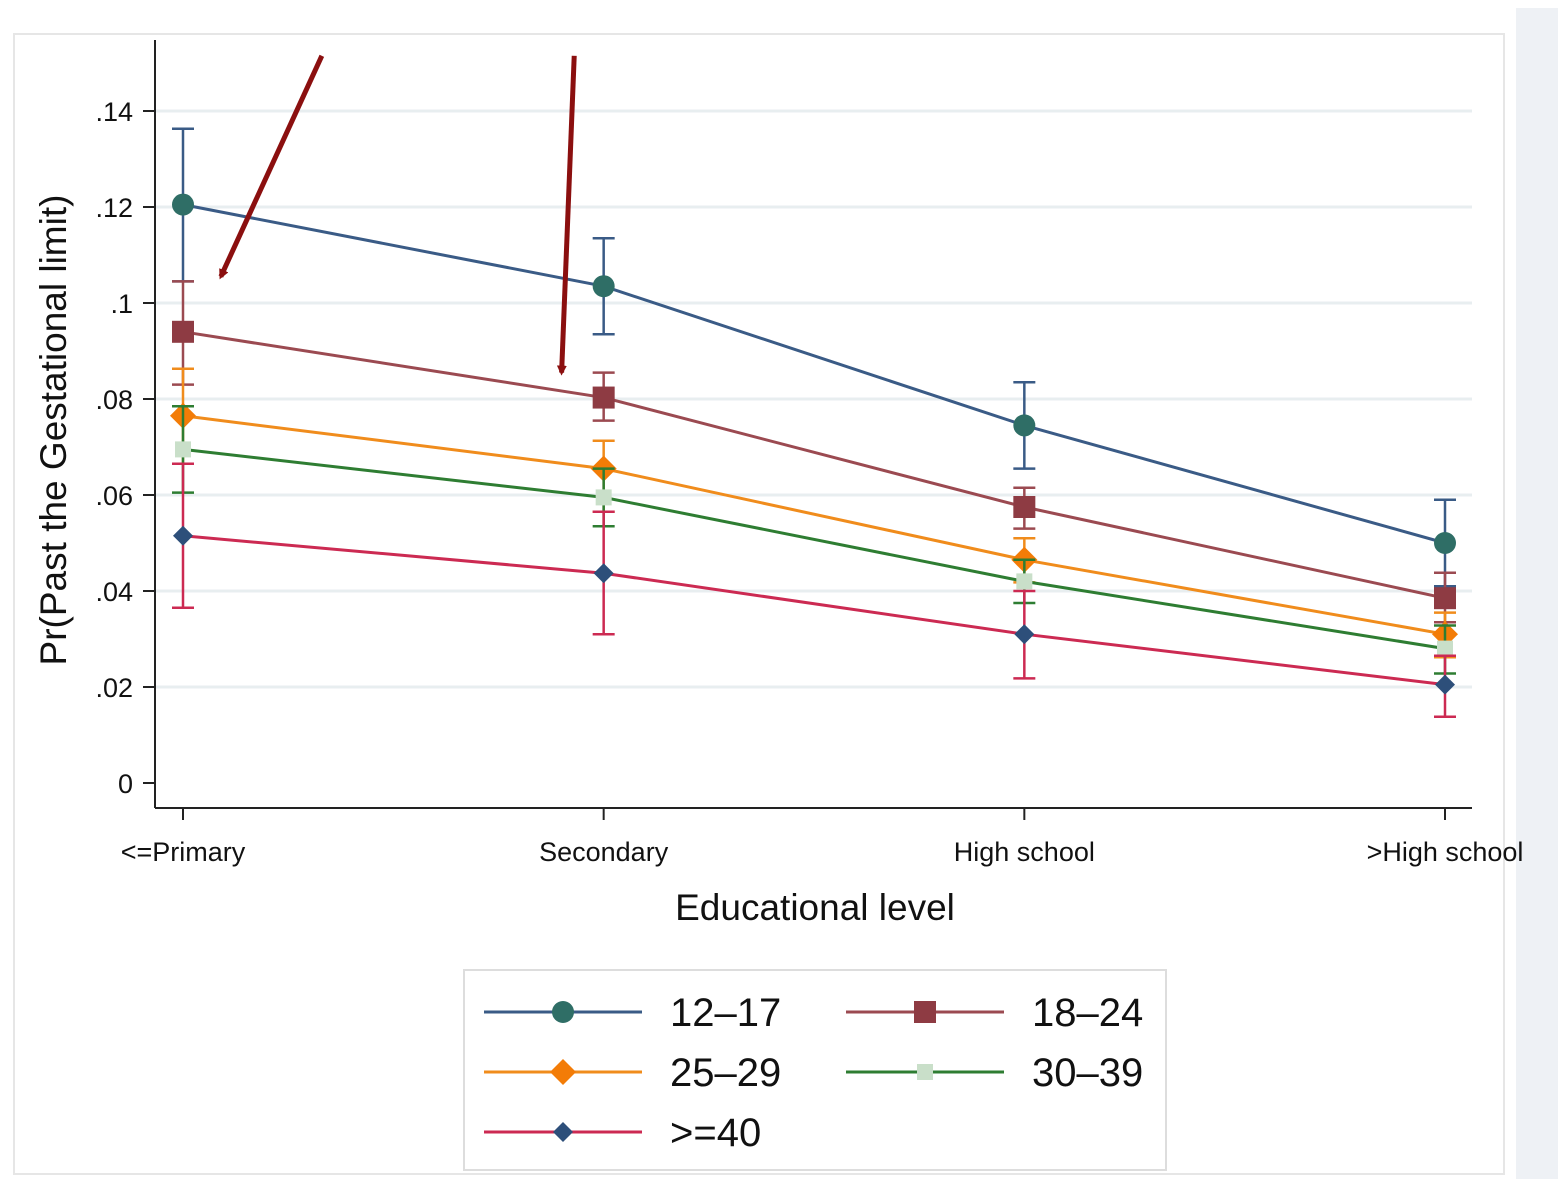 This screenshot has height=1179, width=1558. I want to click on legend-label: 25–29, so click(725, 1073).